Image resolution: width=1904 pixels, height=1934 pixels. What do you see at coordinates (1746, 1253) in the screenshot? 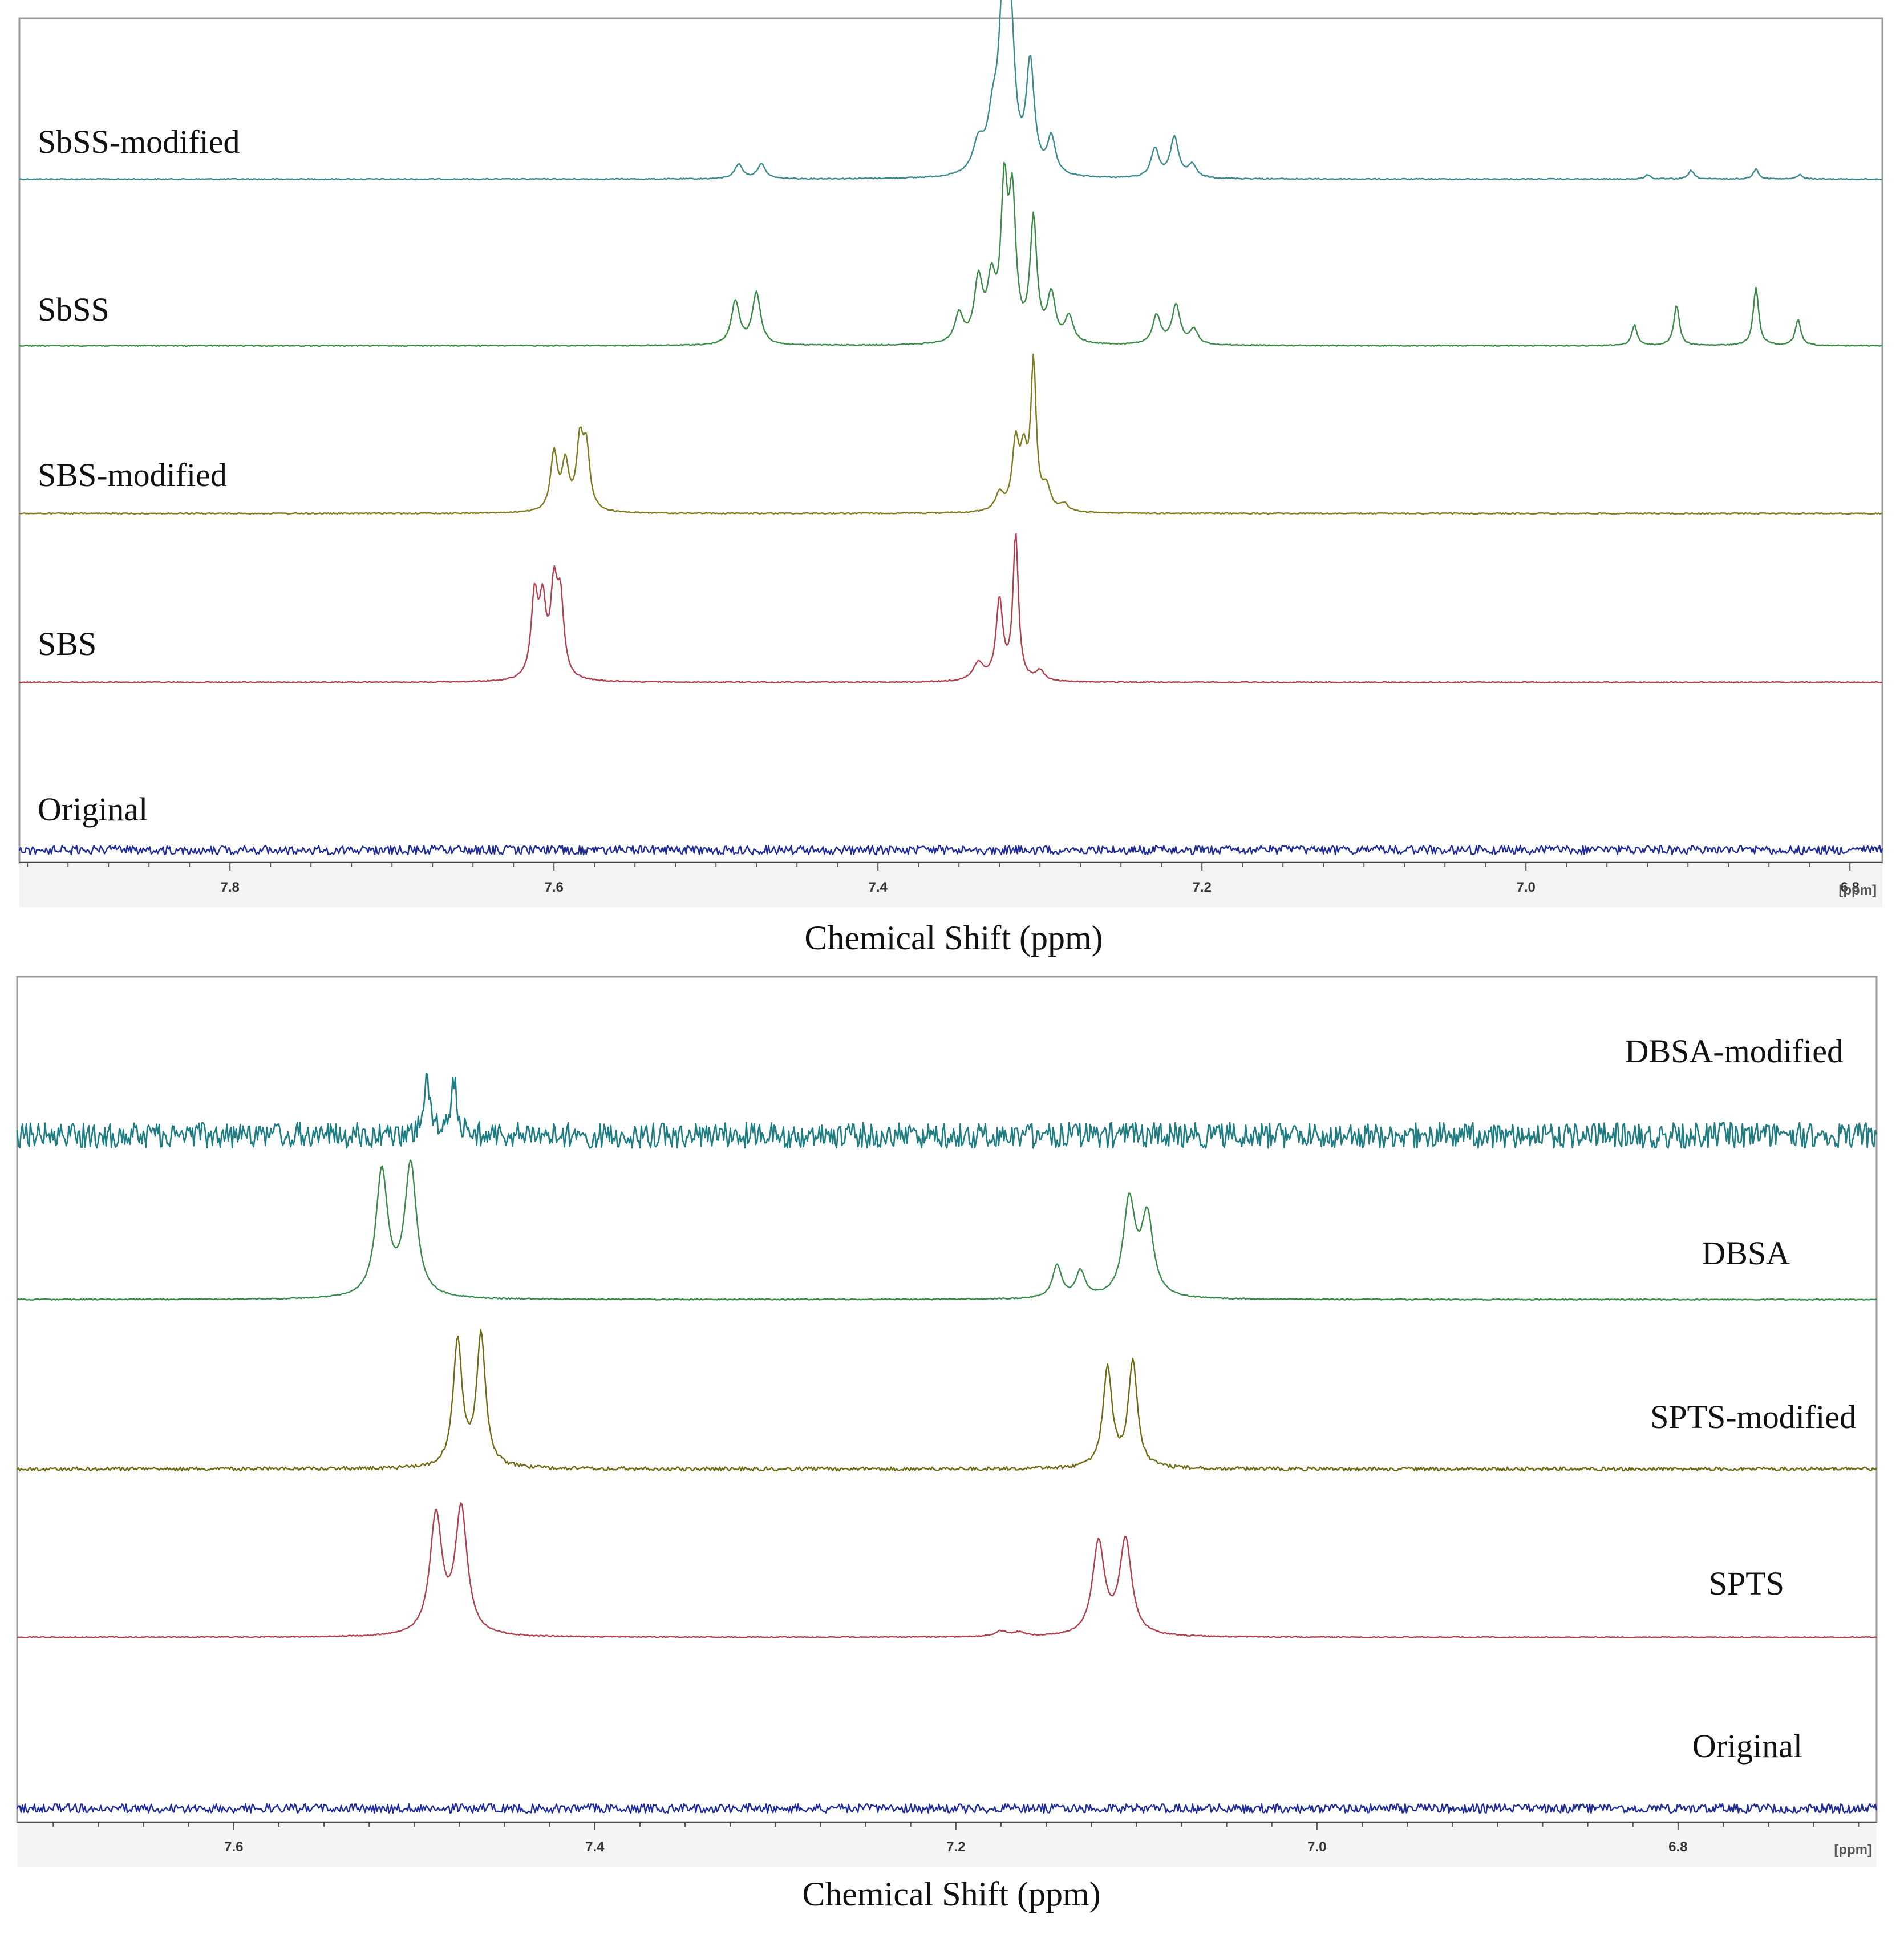
I see `trace-label-dbsa: DBSA` at bounding box center [1746, 1253].